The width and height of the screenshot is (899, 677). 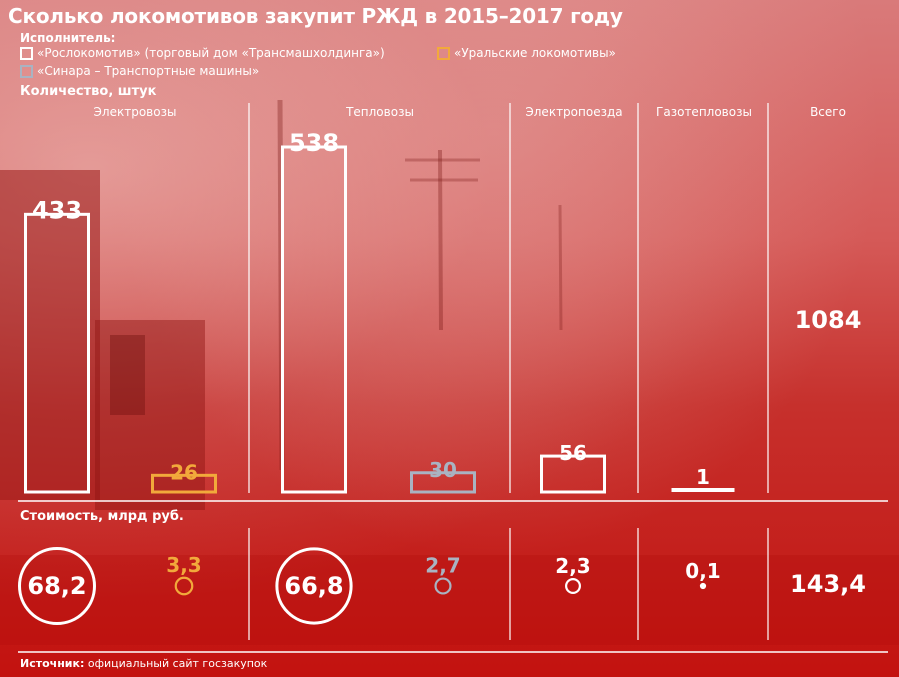 I want to click on legend-label: «Синара – Транспортные машины», so click(x=148, y=71).